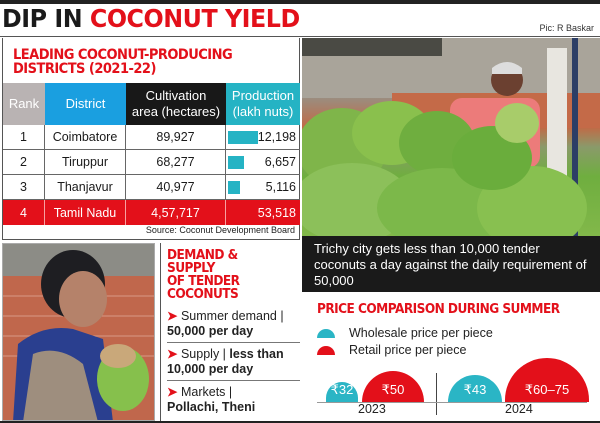  What do you see at coordinates (372, 409) in the screenshot?
I see `year-label-2023: 2023` at bounding box center [372, 409].